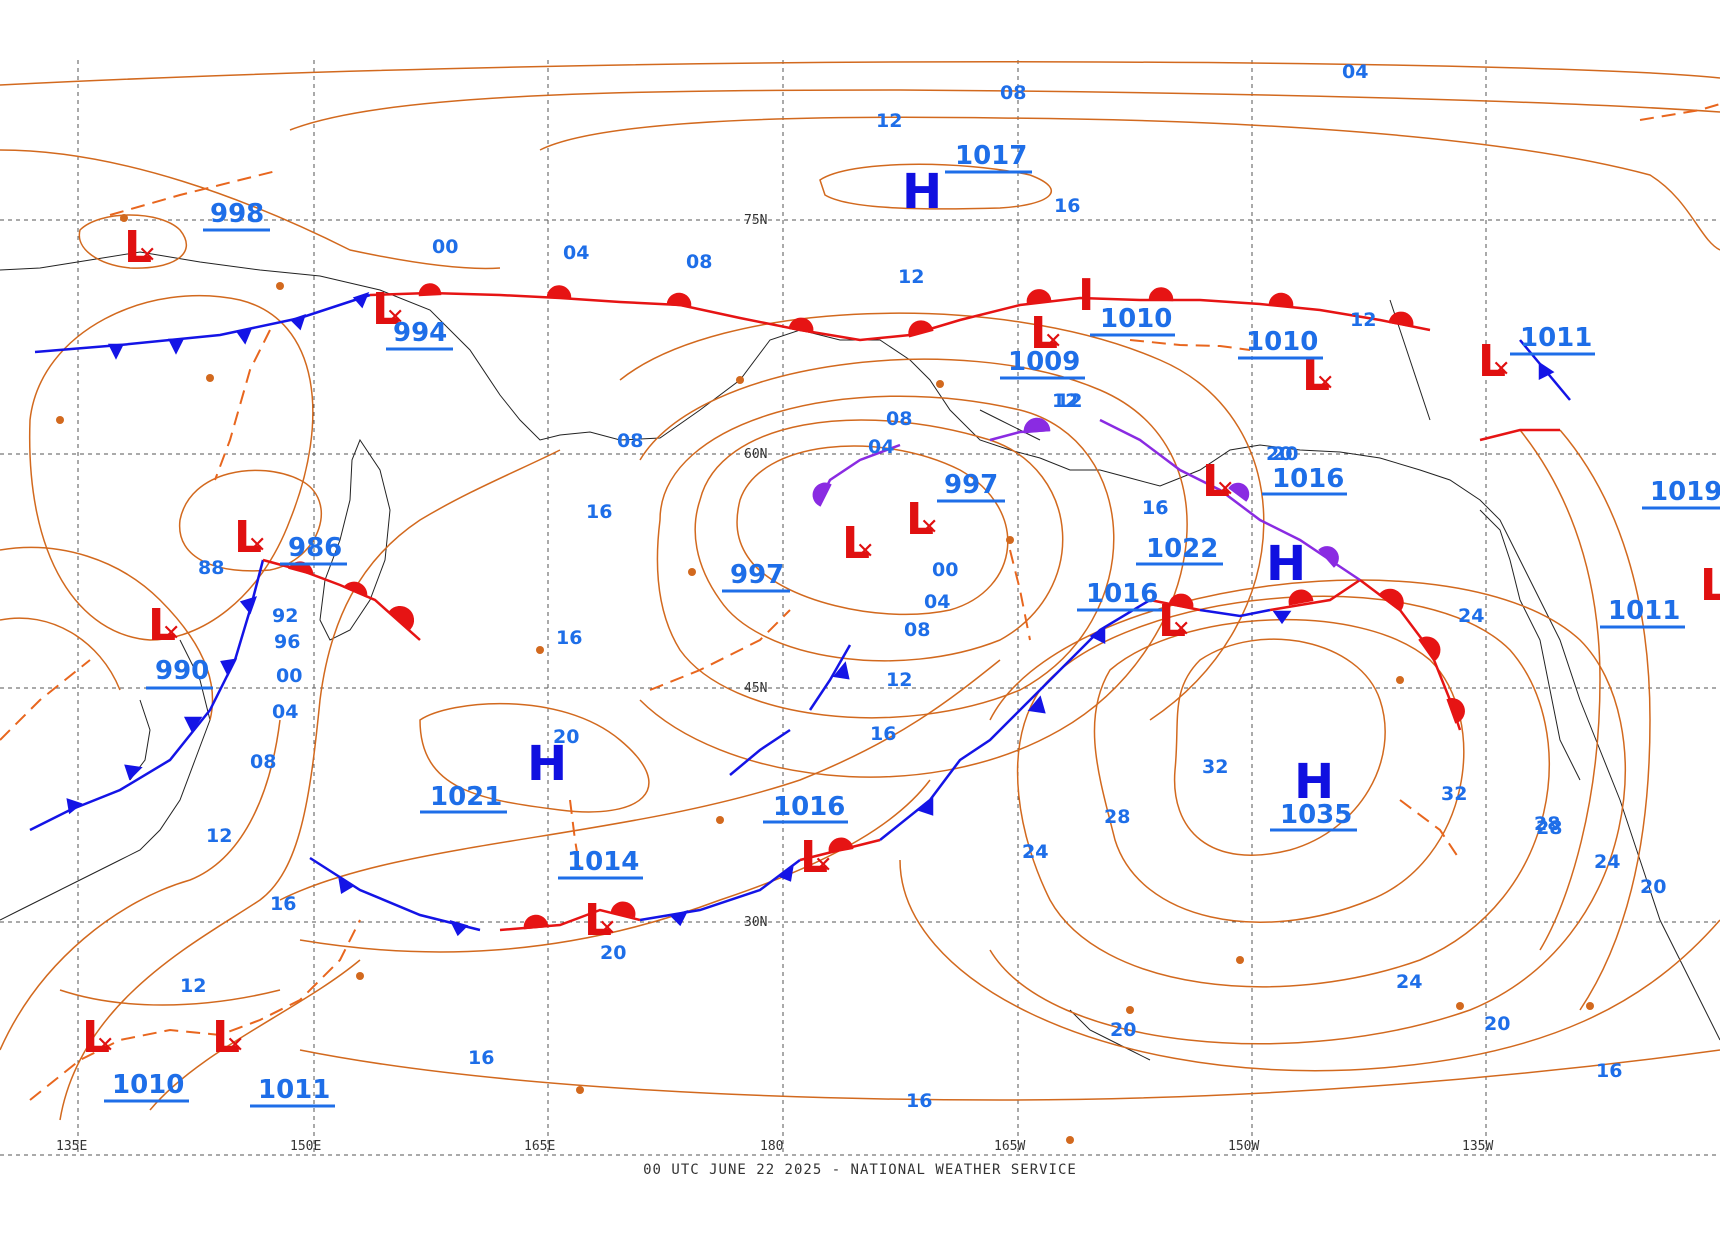 The width and height of the screenshot is (1720, 1260). I want to click on lon-label-165e: 165E, so click(539, 1146).